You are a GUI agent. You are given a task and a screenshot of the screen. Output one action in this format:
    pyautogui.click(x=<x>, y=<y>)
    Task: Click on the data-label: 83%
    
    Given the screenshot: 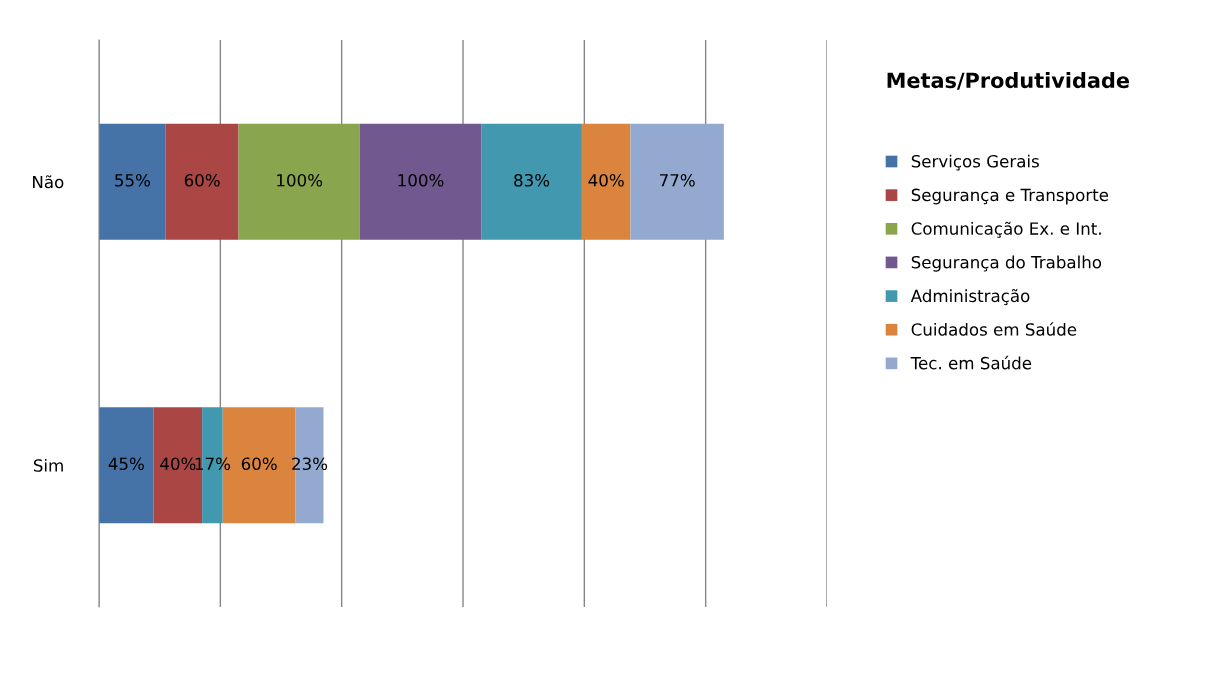 What is the action you would take?
    pyautogui.click(x=532, y=180)
    